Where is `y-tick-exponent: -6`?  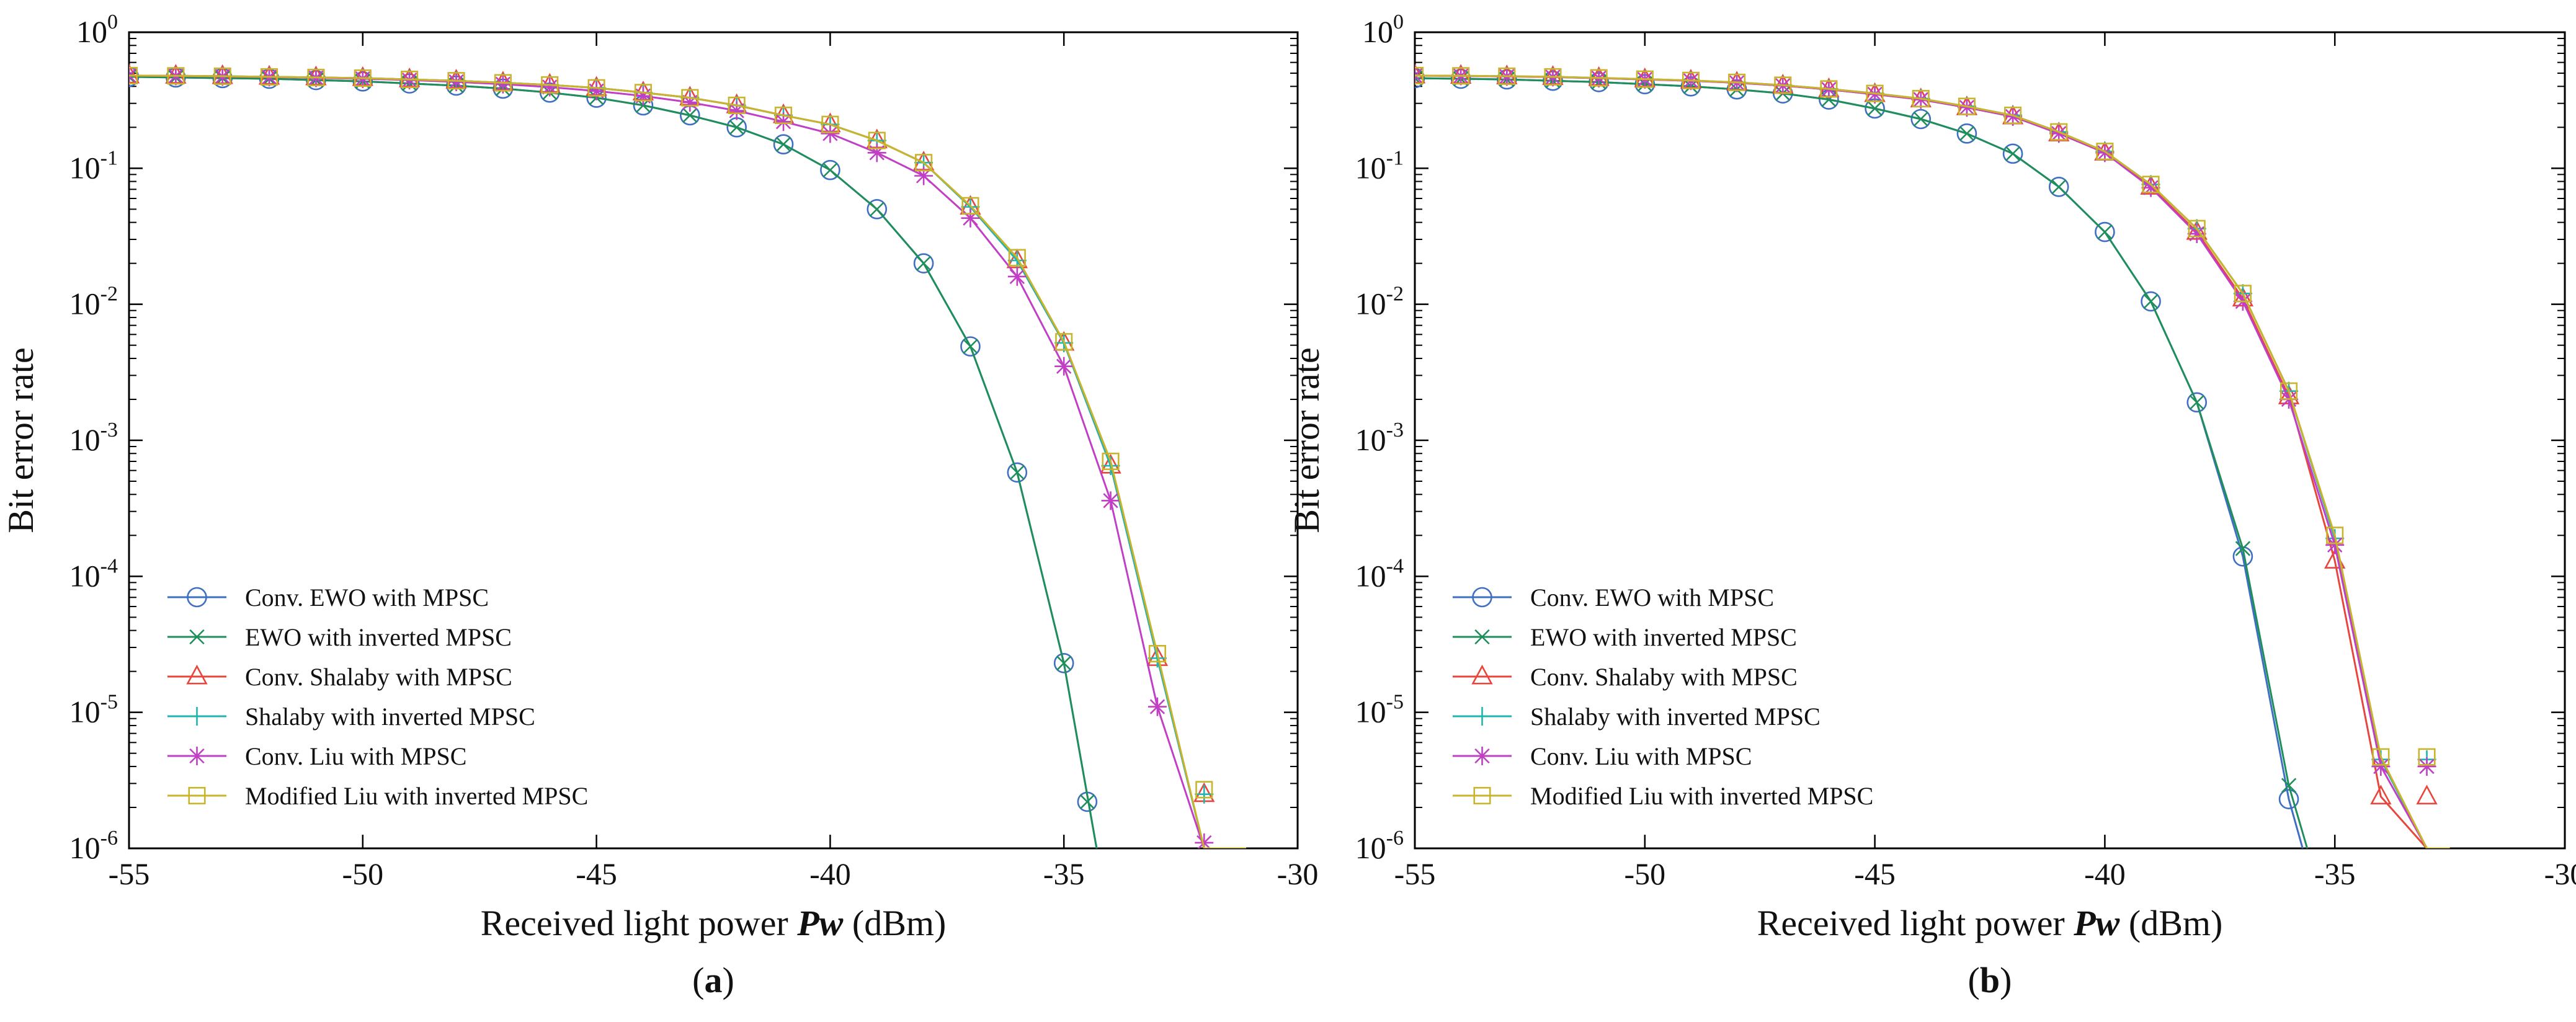
y-tick-exponent: -6 is located at coordinates (1395, 838).